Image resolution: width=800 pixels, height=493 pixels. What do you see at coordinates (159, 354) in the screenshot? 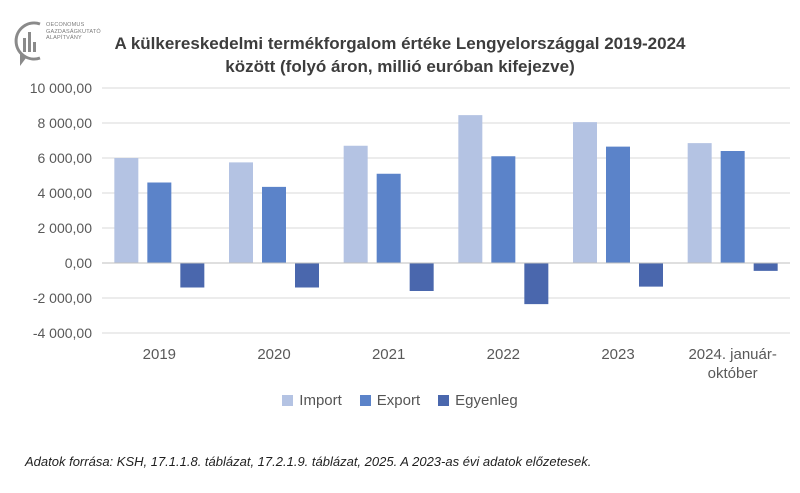
I see `x-category-label: 2019` at bounding box center [159, 354].